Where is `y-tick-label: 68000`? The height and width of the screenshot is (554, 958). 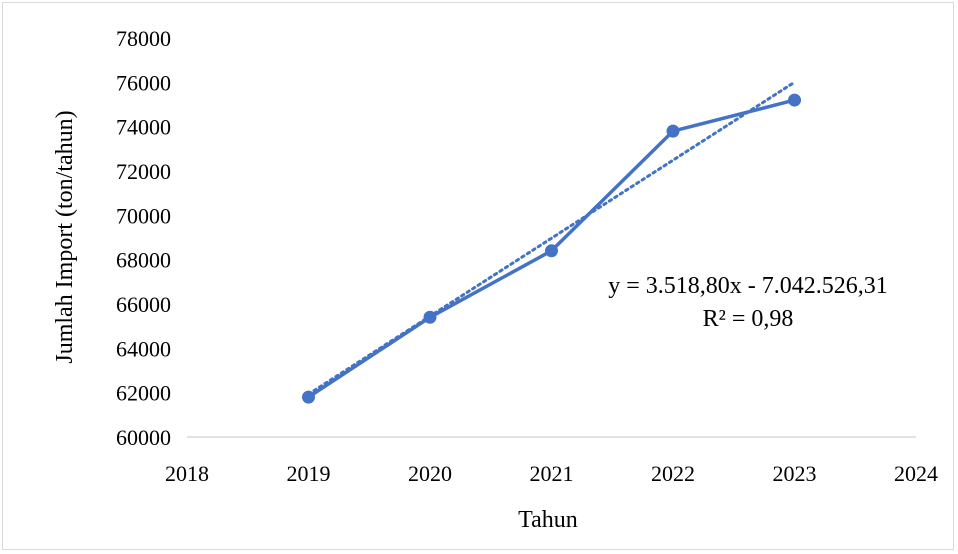 y-tick-label: 68000 is located at coordinates (143, 260).